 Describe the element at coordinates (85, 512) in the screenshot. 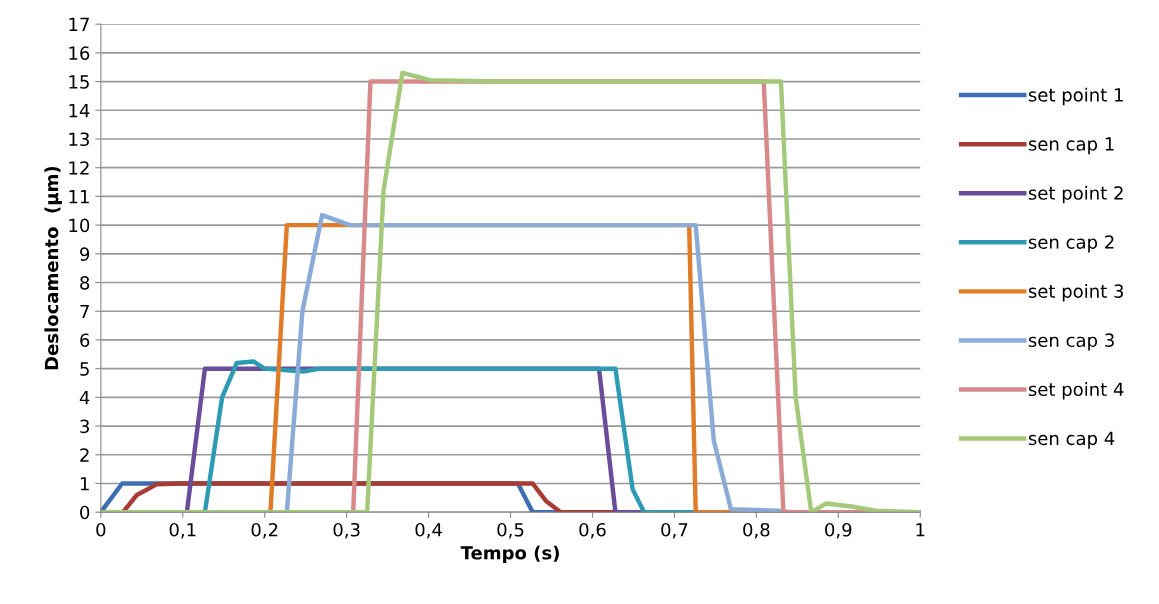

I see `y-tick-label: 0` at that location.